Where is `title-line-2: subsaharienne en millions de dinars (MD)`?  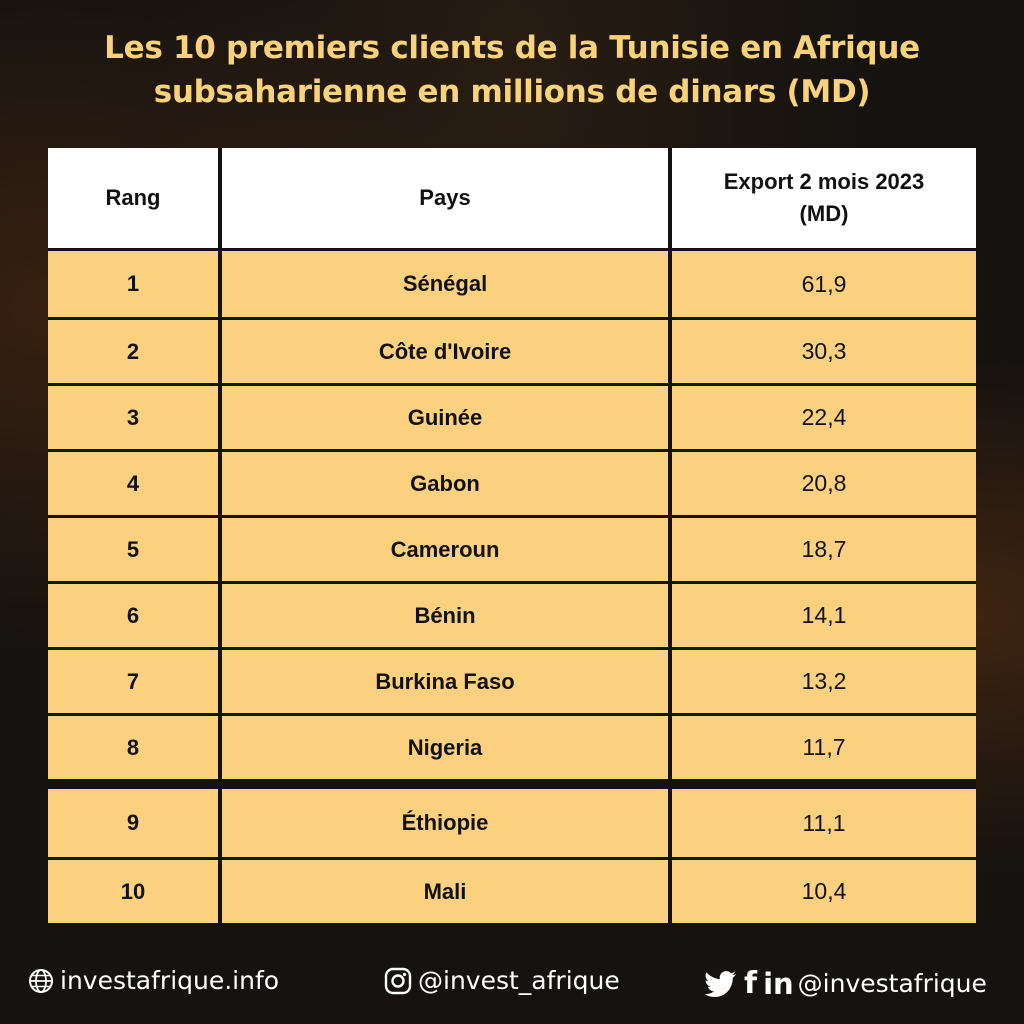 title-line-2: subsaharienne en millions de dinars (MD) is located at coordinates (512, 92).